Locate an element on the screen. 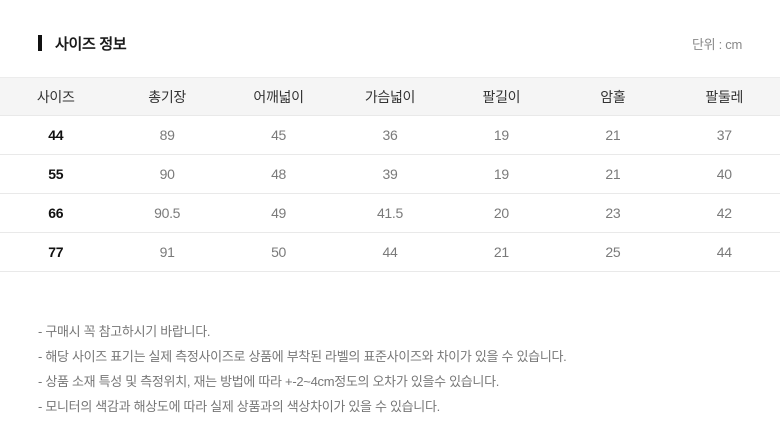 The width and height of the screenshot is (780, 445). table-cell: 37 is located at coordinates (724, 135).